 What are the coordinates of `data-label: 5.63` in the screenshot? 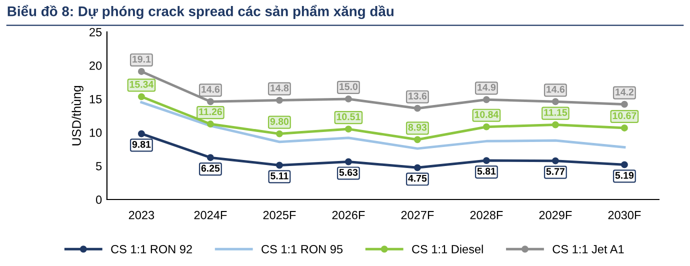 It's located at (348, 172).